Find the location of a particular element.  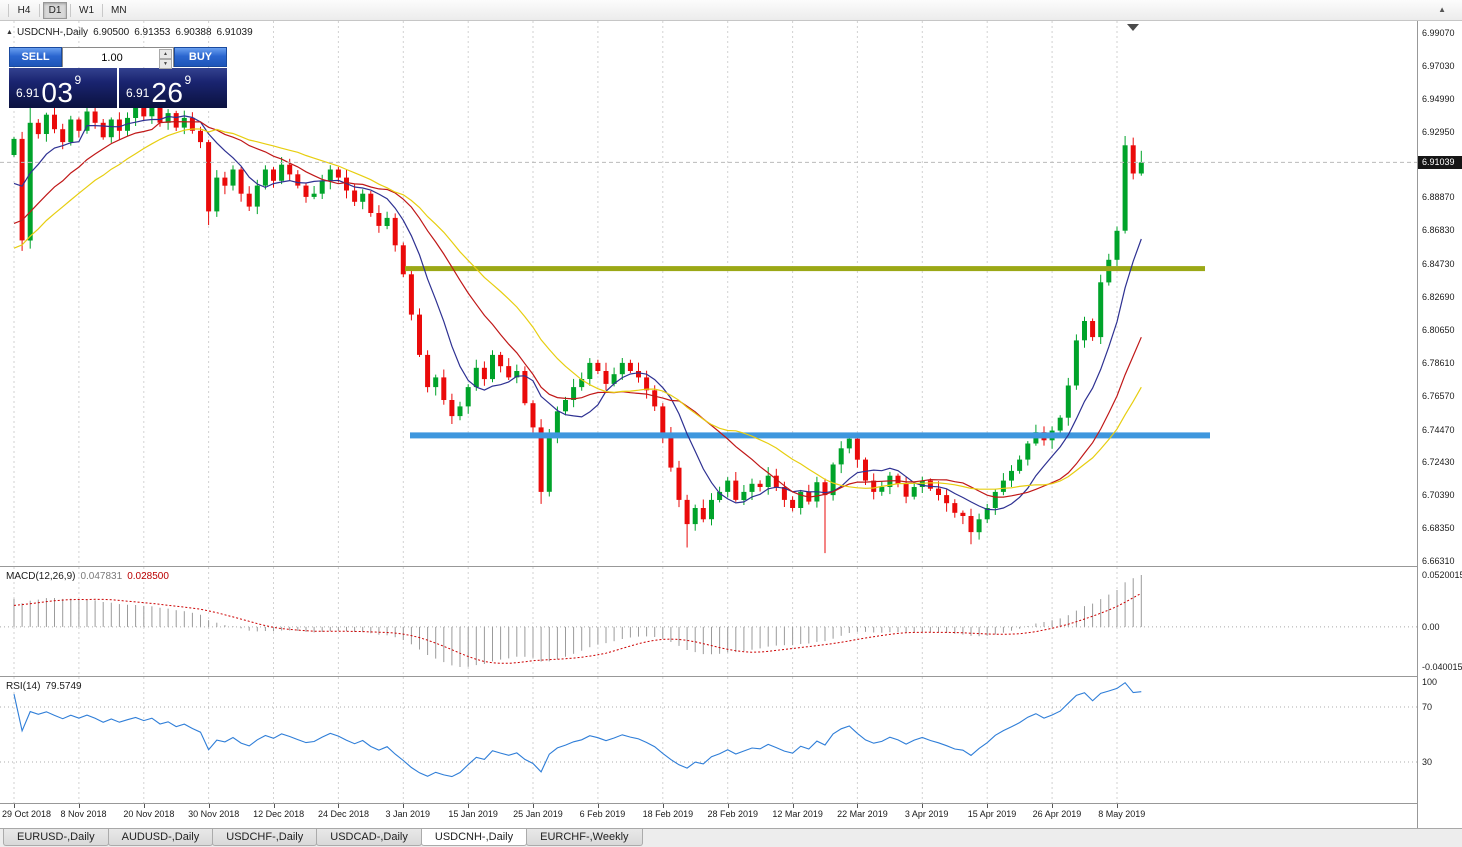

rsi-axis-label: 30 is located at coordinates (1427, 762).